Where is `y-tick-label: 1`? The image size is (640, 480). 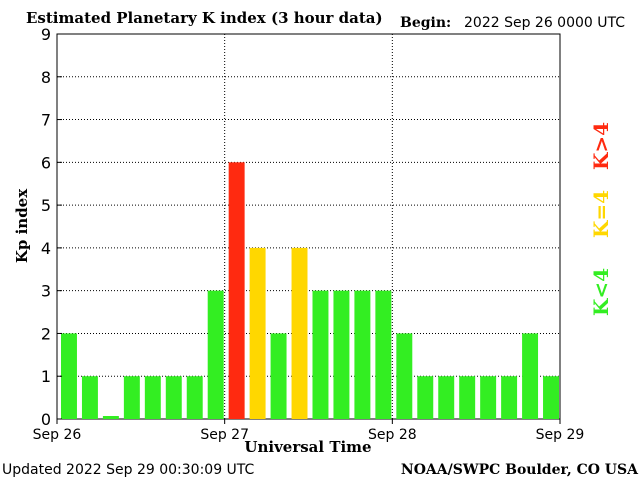 y-tick-label: 1 is located at coordinates (46, 376).